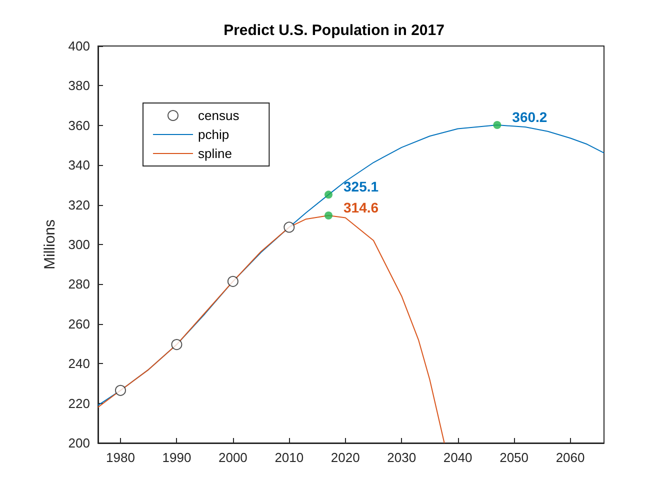  Describe the element at coordinates (79, 364) in the screenshot. I see `y-tick-label: 240` at that location.